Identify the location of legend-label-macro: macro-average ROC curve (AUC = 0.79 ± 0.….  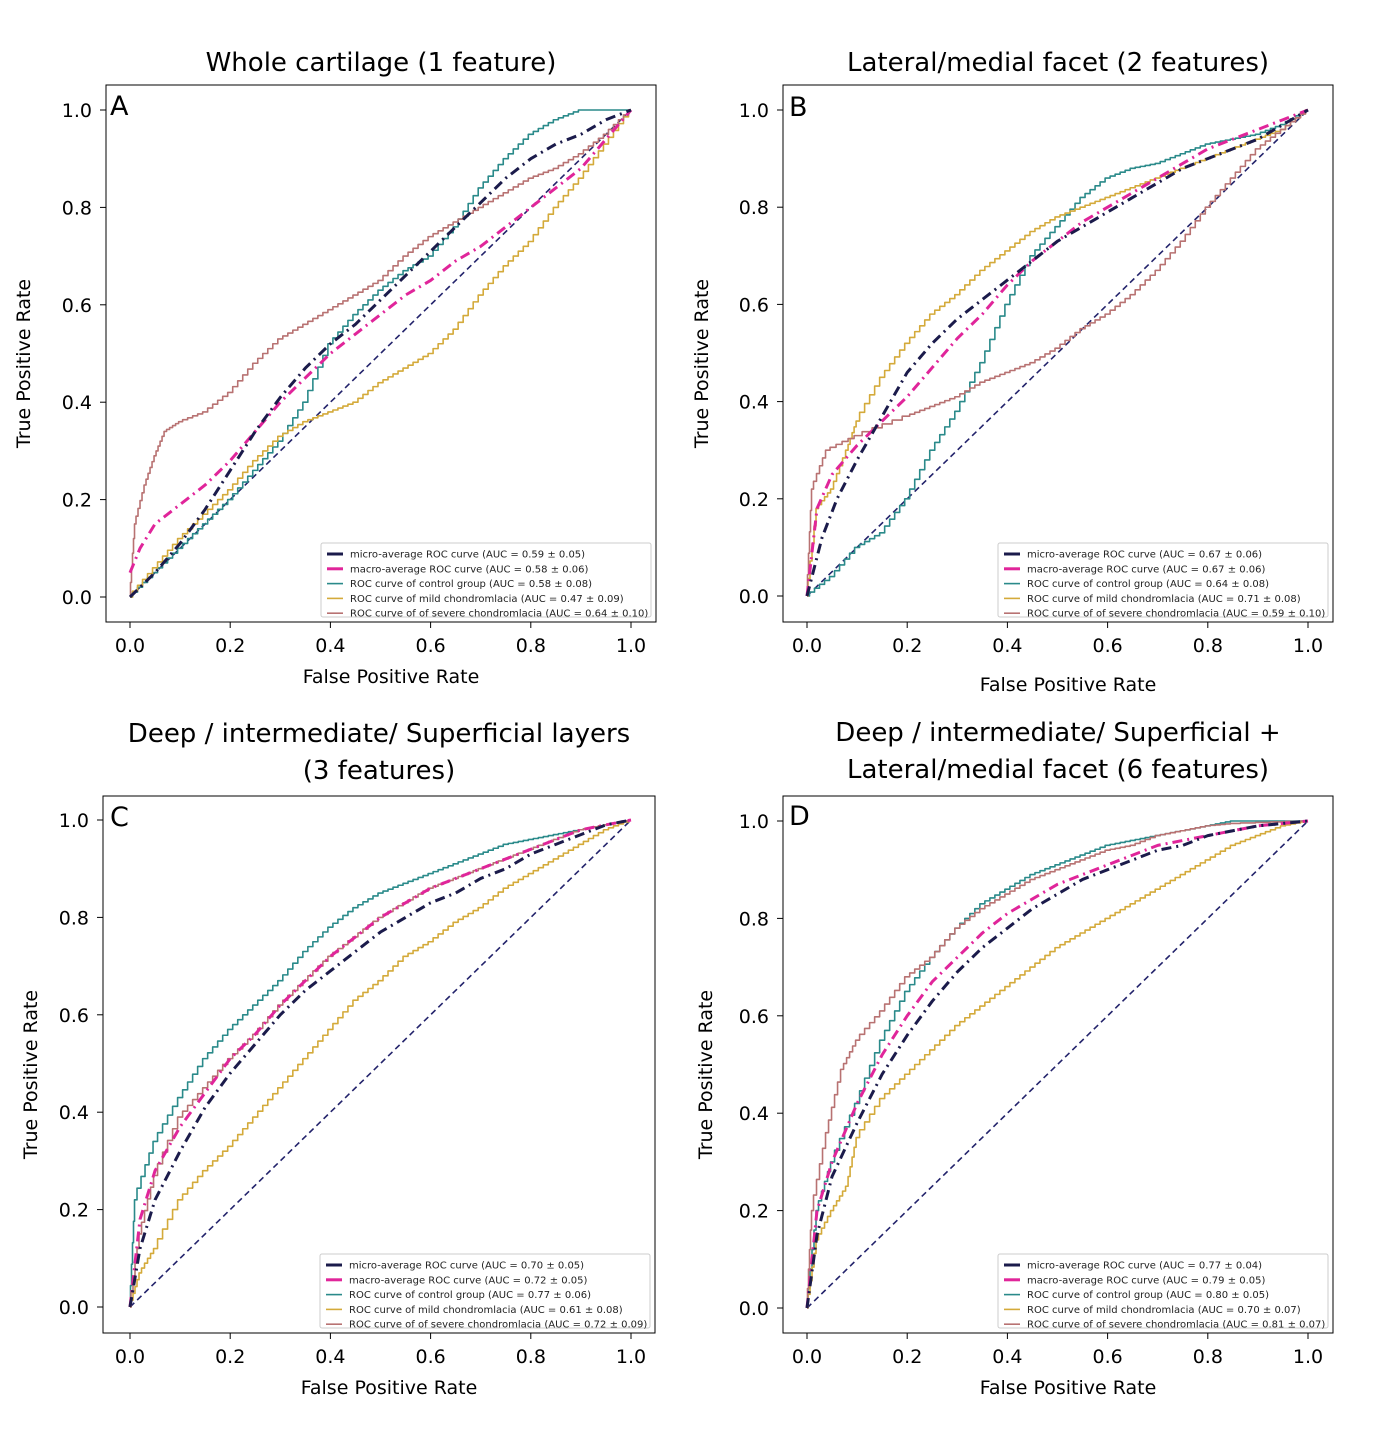
(1146, 1280).